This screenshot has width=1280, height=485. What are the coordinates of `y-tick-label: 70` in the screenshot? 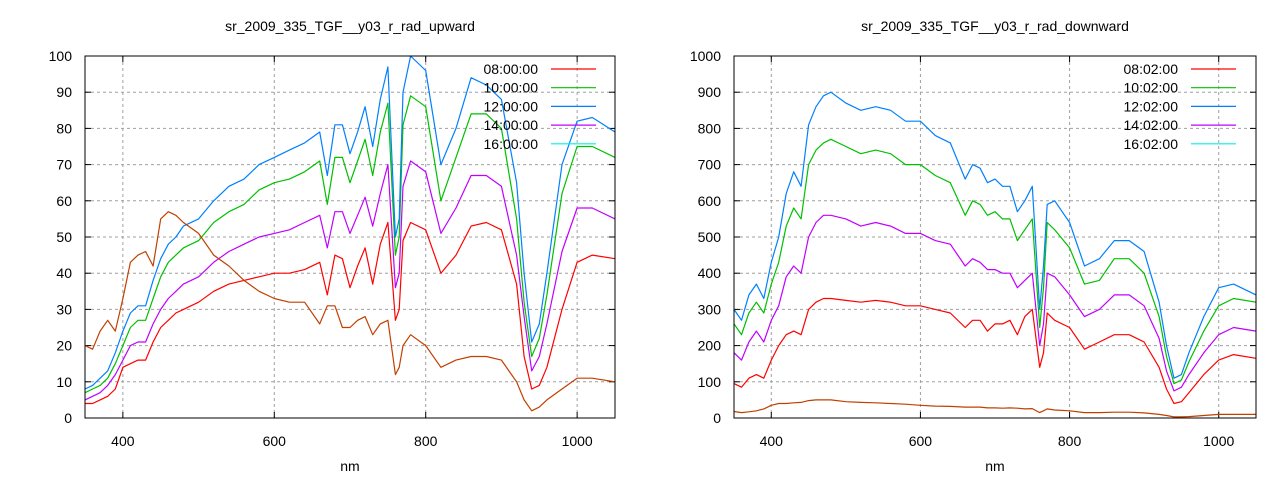 It's located at (64, 165).